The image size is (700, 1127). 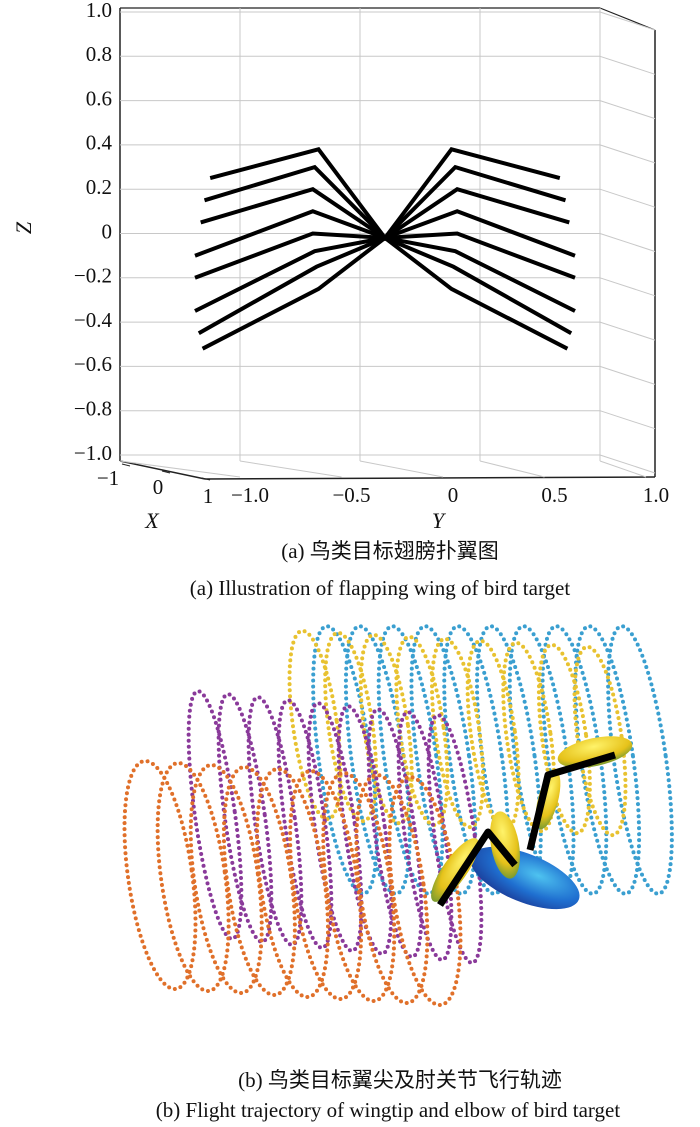 What do you see at coordinates (99, 98) in the screenshot?
I see `z-tick-label: 0.6` at bounding box center [99, 98].